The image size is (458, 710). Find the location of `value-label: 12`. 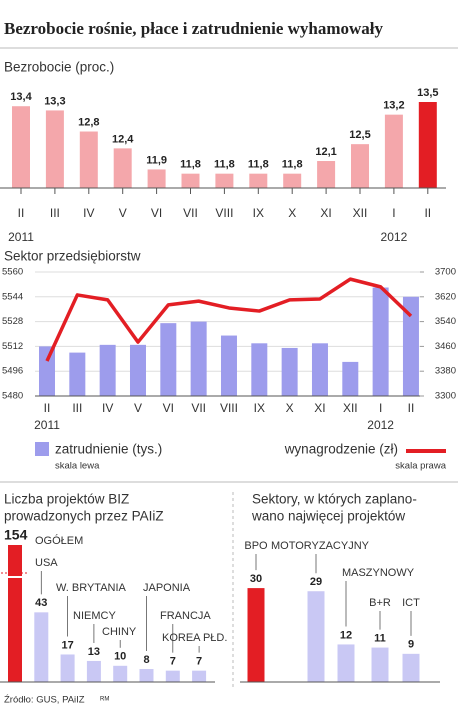

value-label: 12 is located at coordinates (346, 635).